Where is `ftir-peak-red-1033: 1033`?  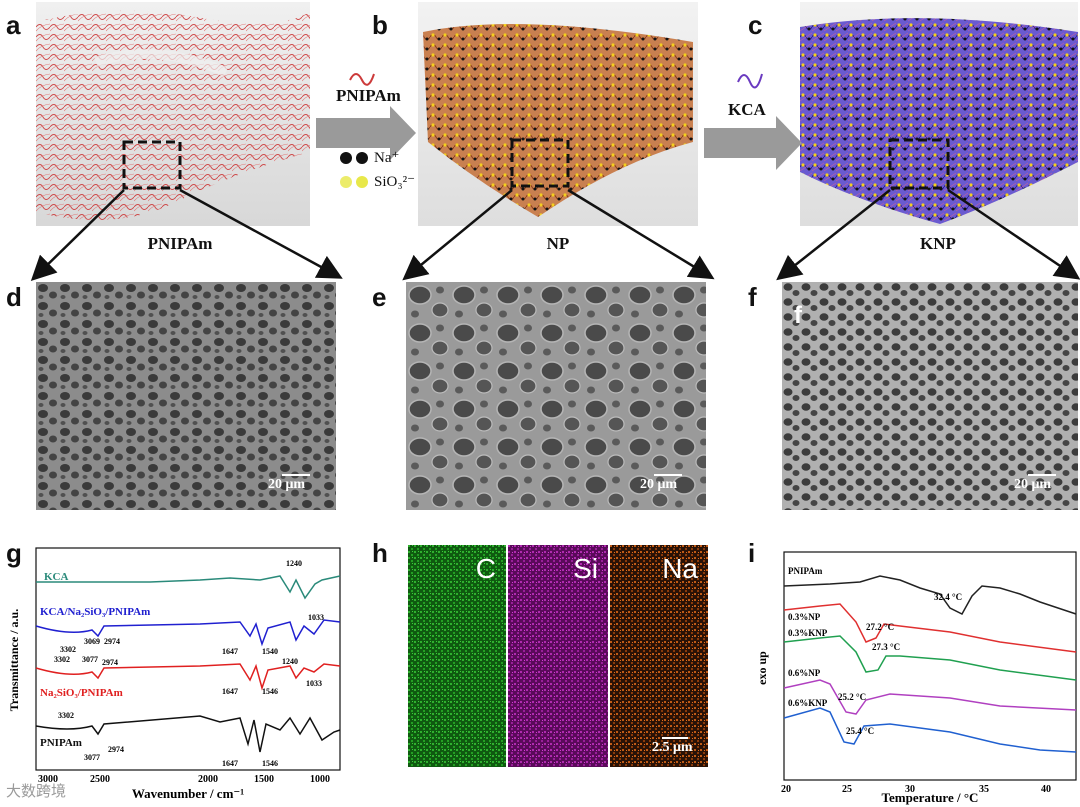 ftir-peak-red-1033: 1033 is located at coordinates (314, 683).